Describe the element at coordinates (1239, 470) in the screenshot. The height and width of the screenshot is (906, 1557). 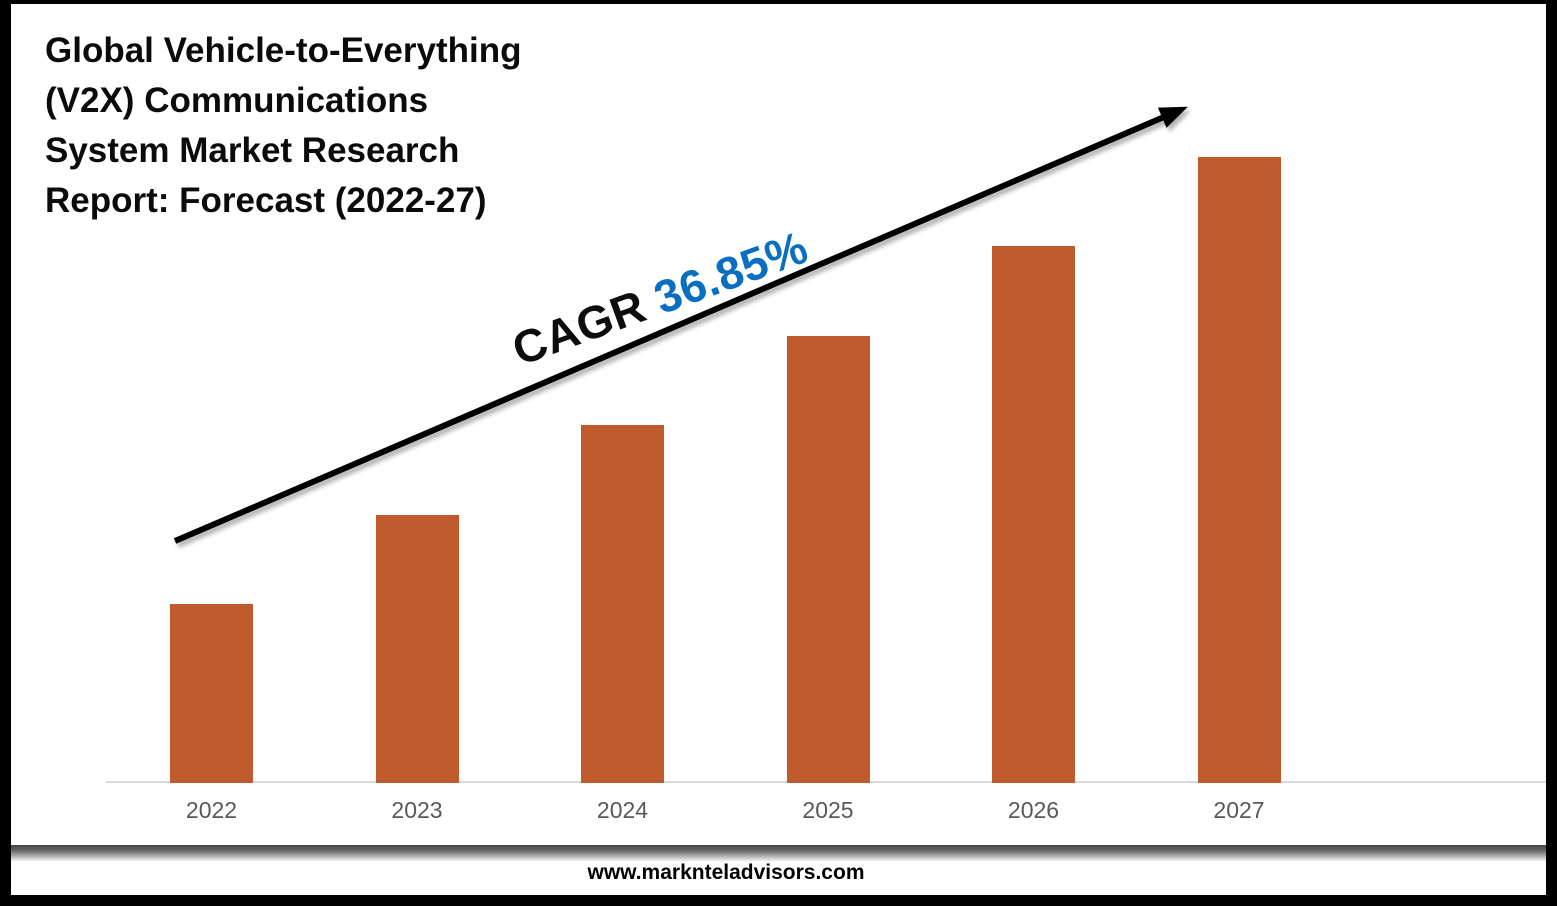
I see `bar-2027` at that location.